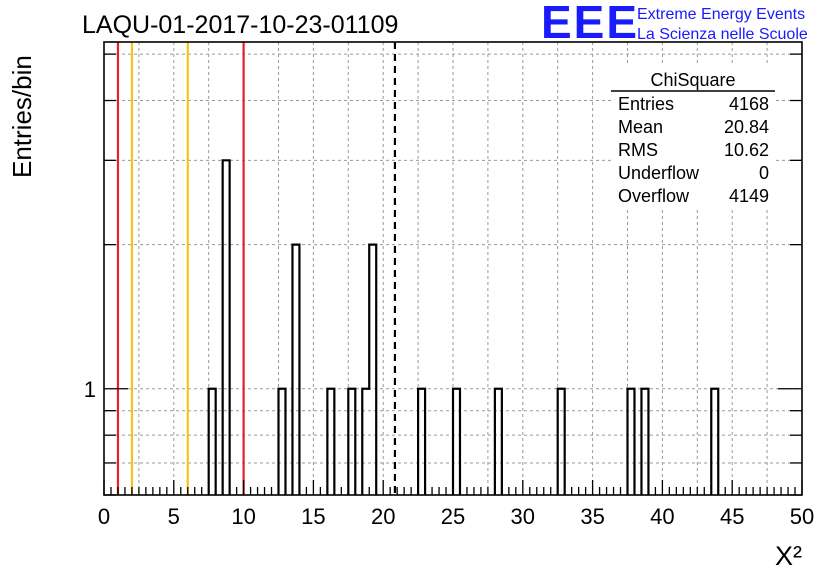 Image resolution: width=836 pixels, height=577 pixels. What do you see at coordinates (764, 173) in the screenshot?
I see `stats-value: 0` at bounding box center [764, 173].